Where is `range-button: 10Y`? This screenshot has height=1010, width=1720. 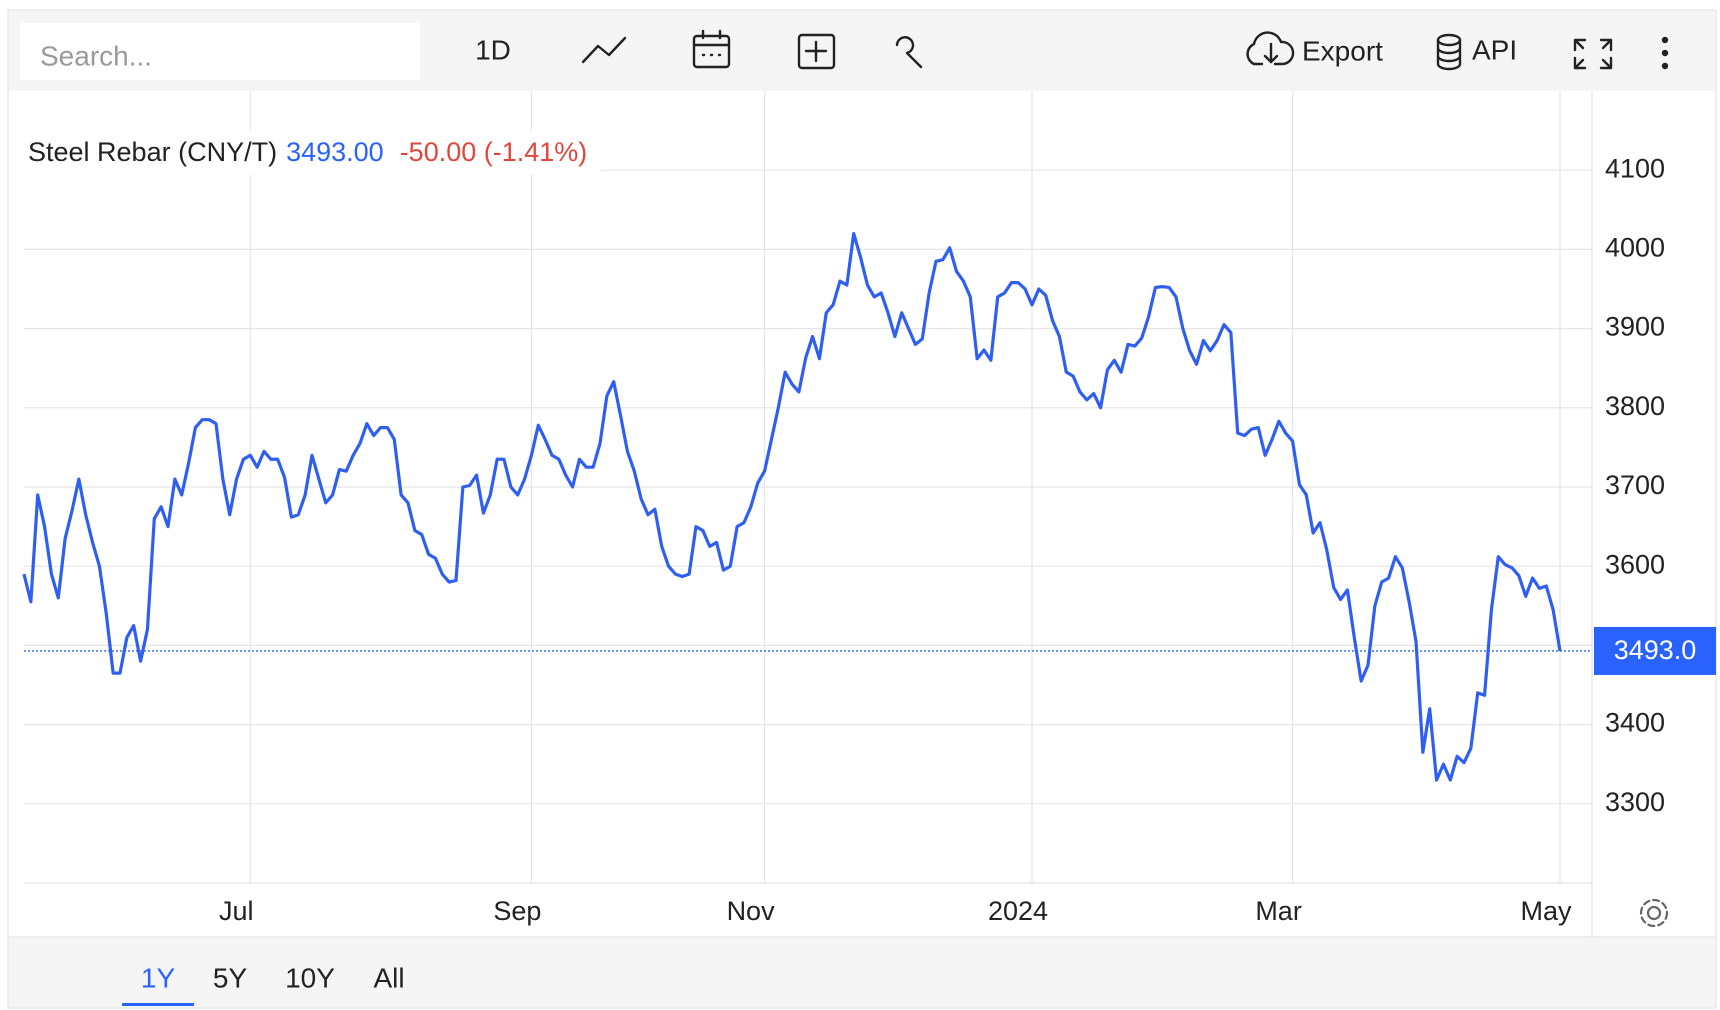 range-button: 10Y is located at coordinates (310, 977).